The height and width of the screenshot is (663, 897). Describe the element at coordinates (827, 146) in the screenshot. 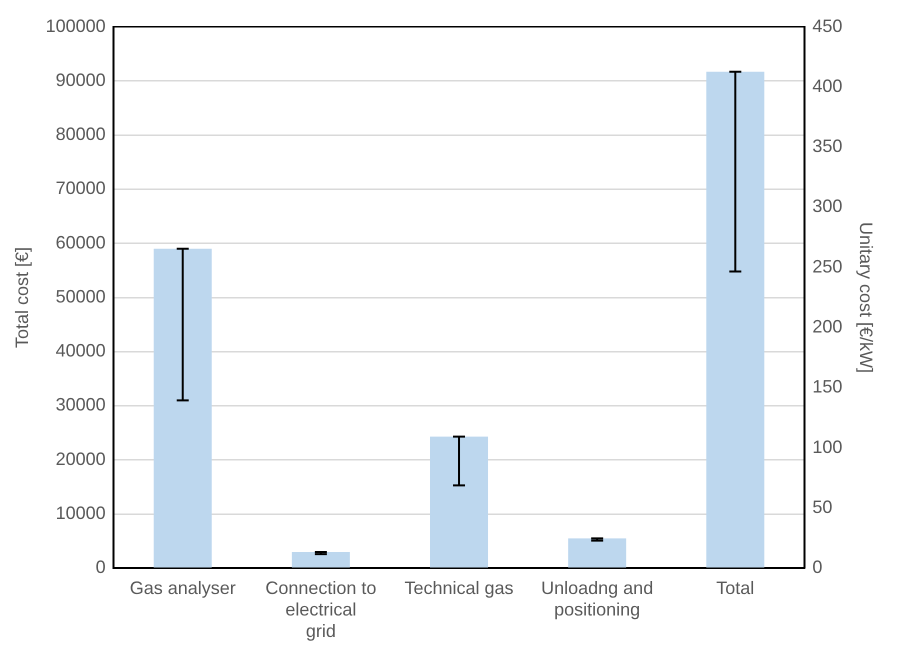

I see `y2-tick-label: 350` at that location.